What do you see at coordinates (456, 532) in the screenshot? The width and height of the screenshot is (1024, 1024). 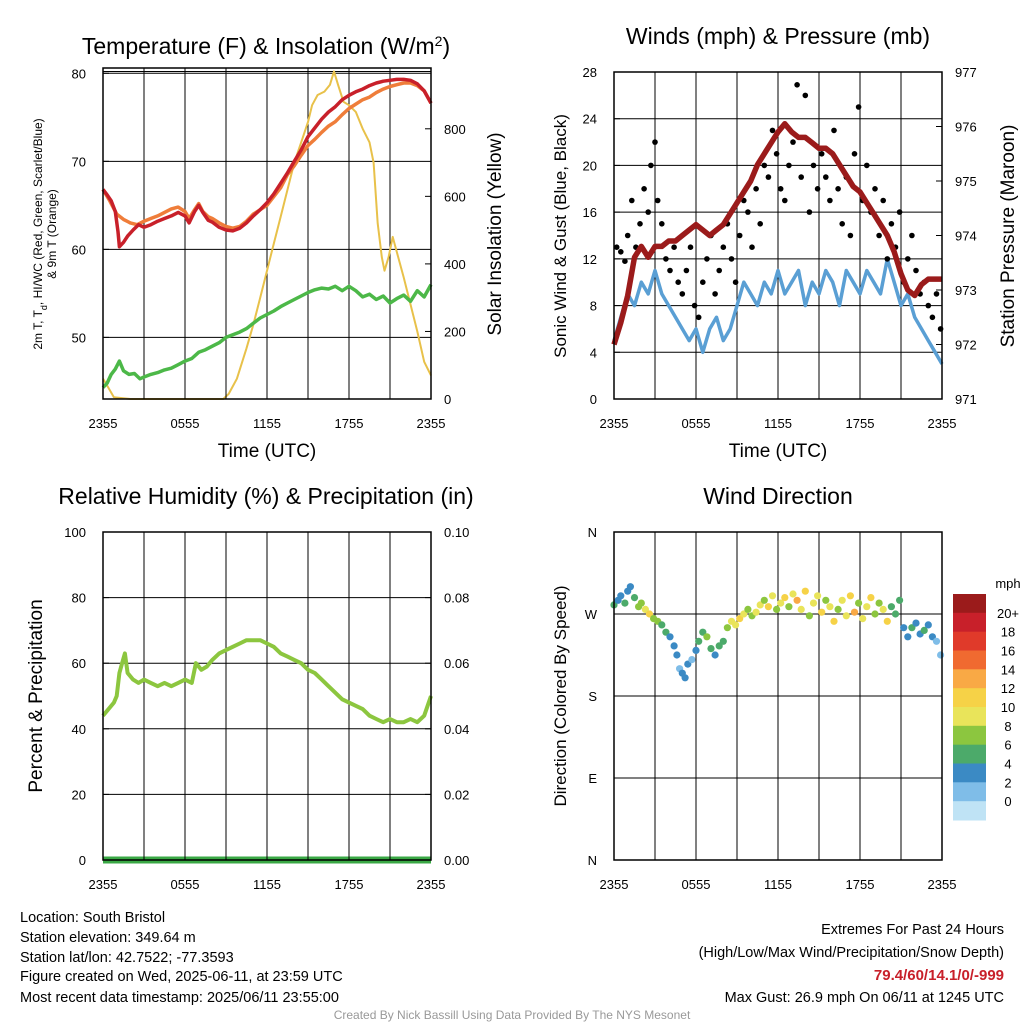 I see `humidity-right-tick-label: 0.10` at bounding box center [456, 532].